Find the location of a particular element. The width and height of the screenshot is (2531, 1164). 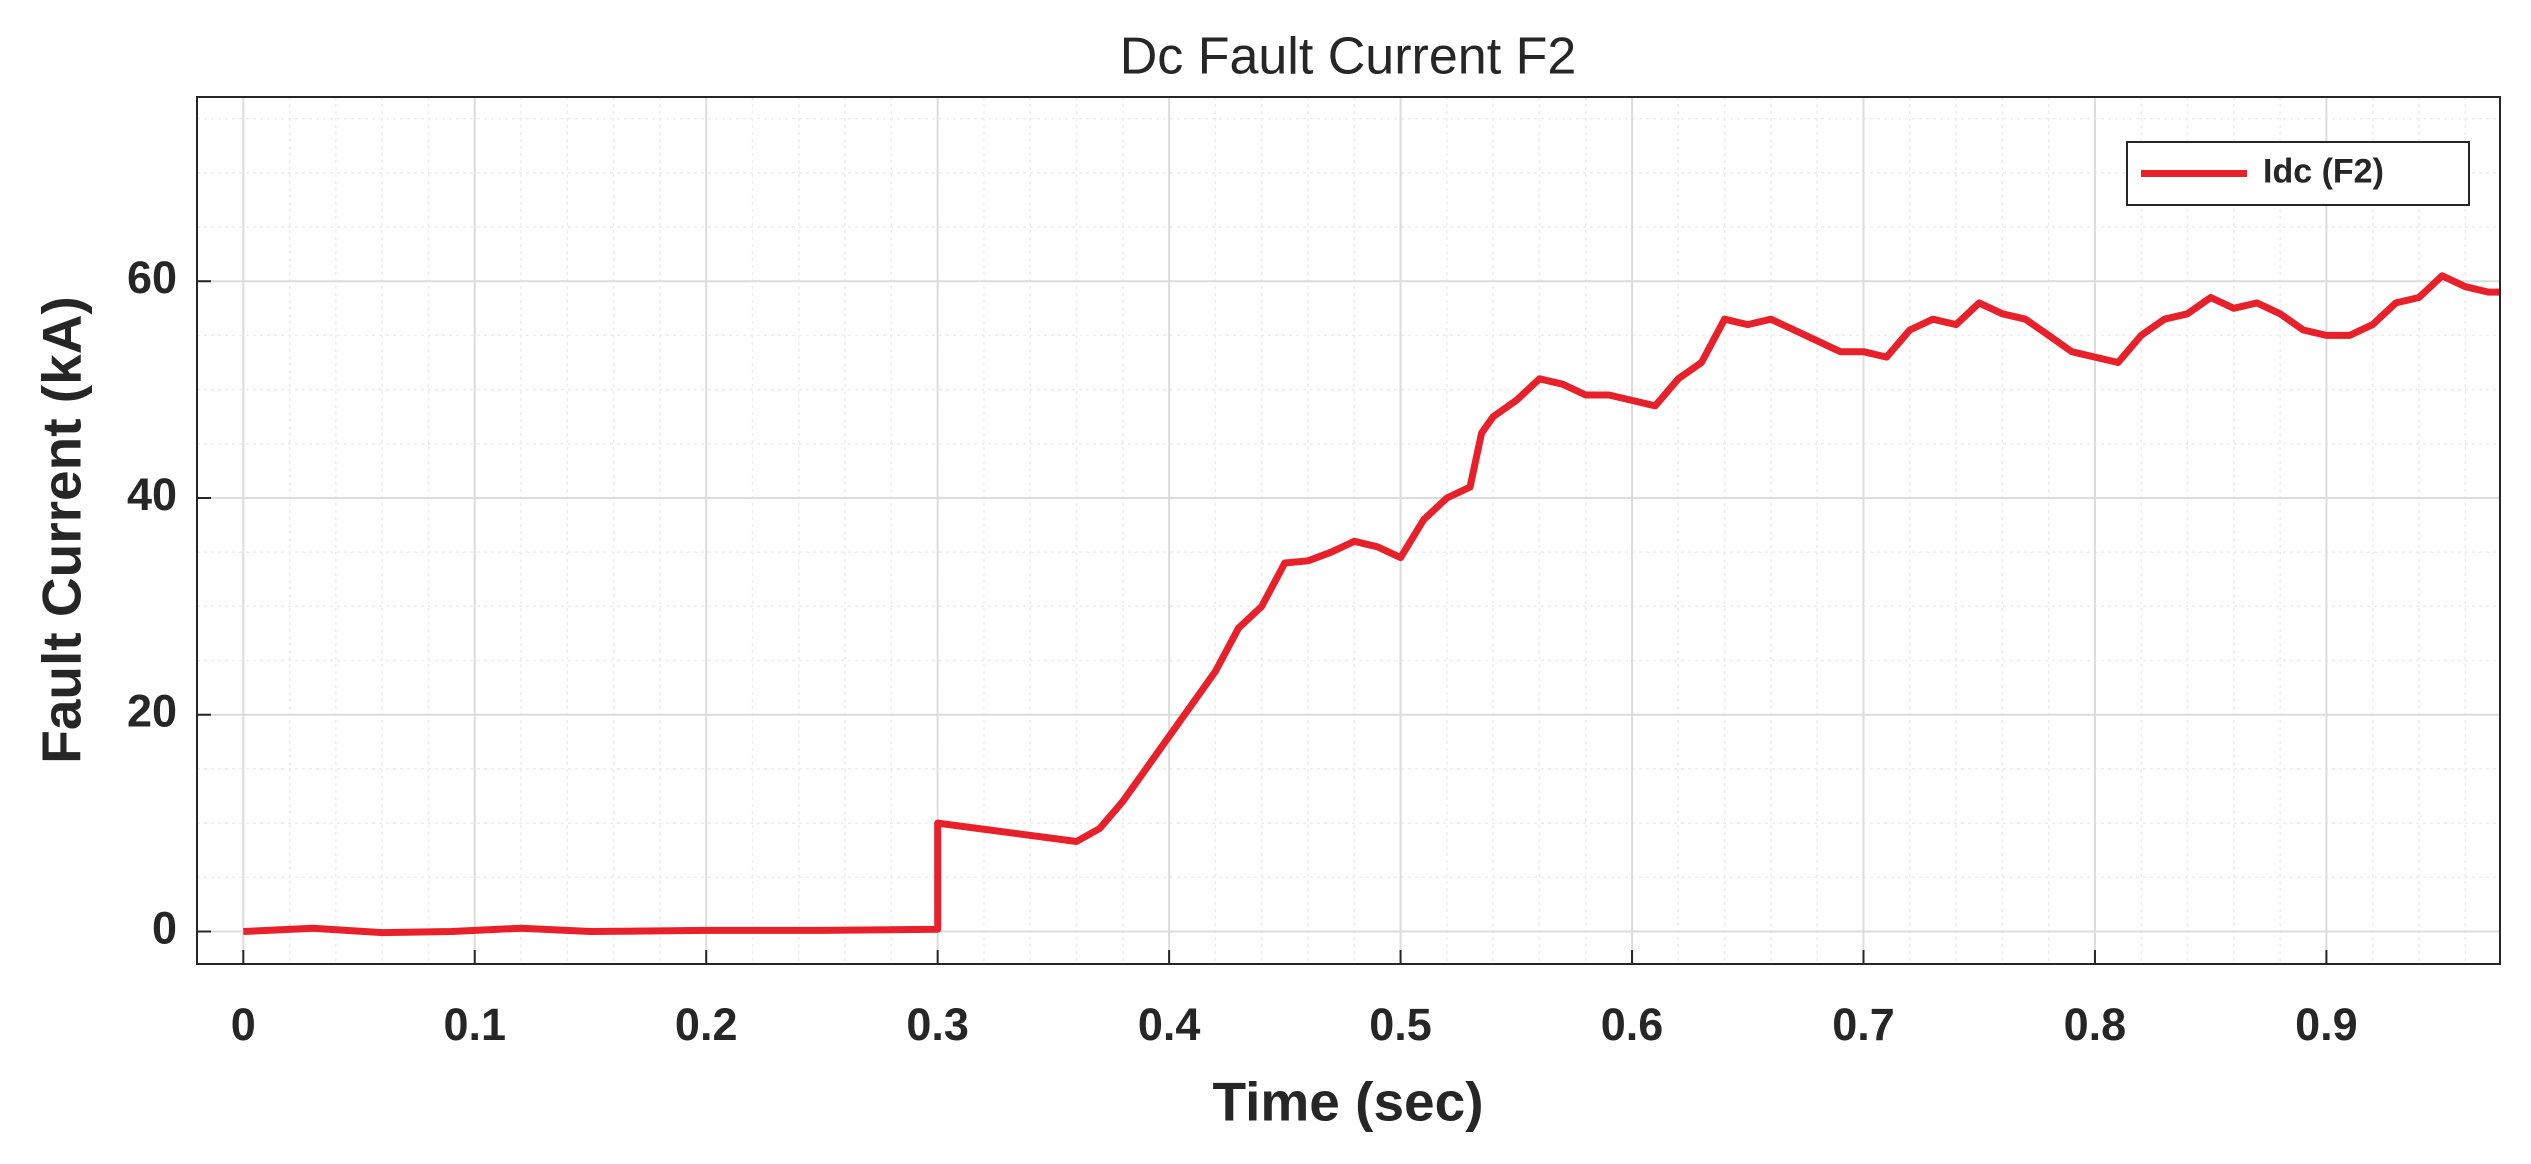

x-tick-label: 0.2 is located at coordinates (706, 1024).